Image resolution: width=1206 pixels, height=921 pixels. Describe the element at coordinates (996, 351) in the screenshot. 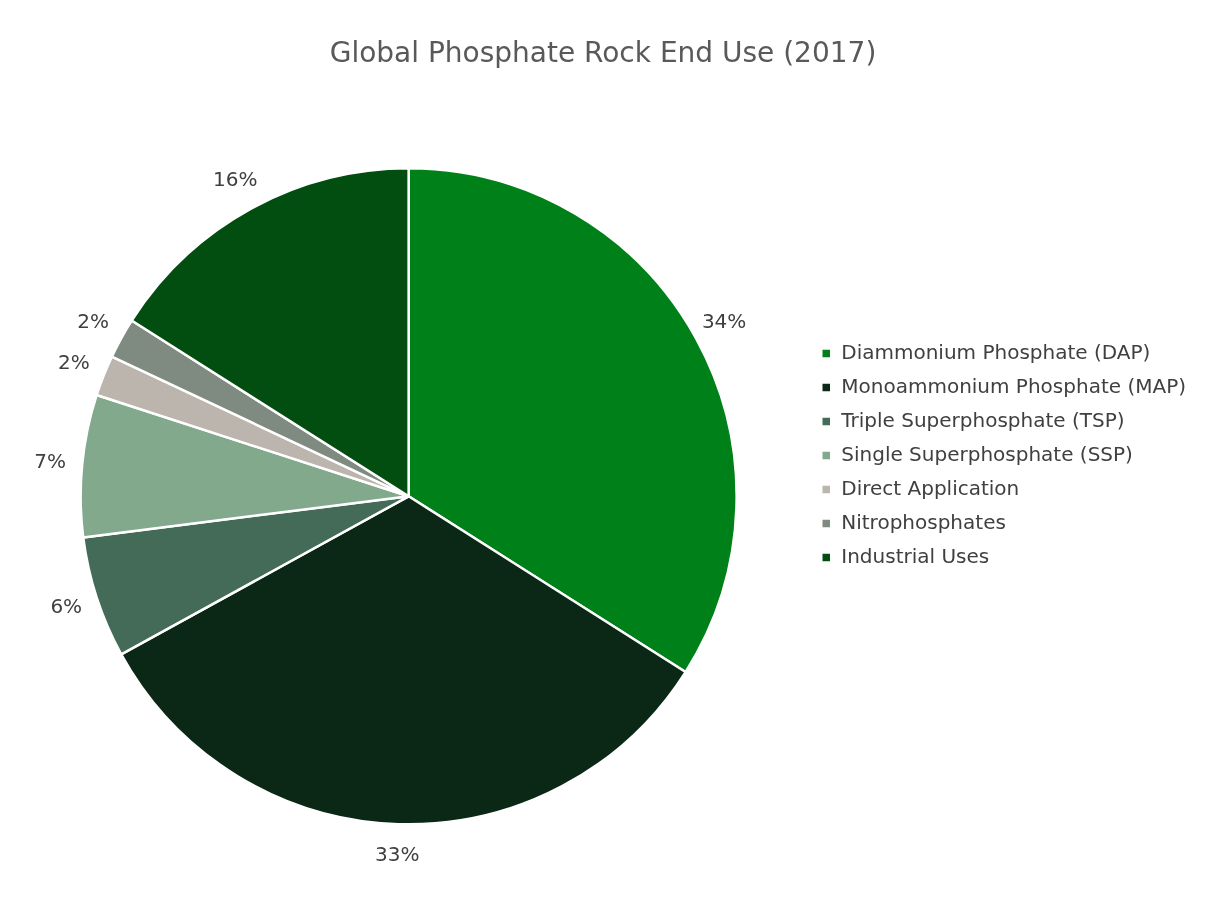

I see `legend-label: Diammonium Phosphate (DAP)` at that location.